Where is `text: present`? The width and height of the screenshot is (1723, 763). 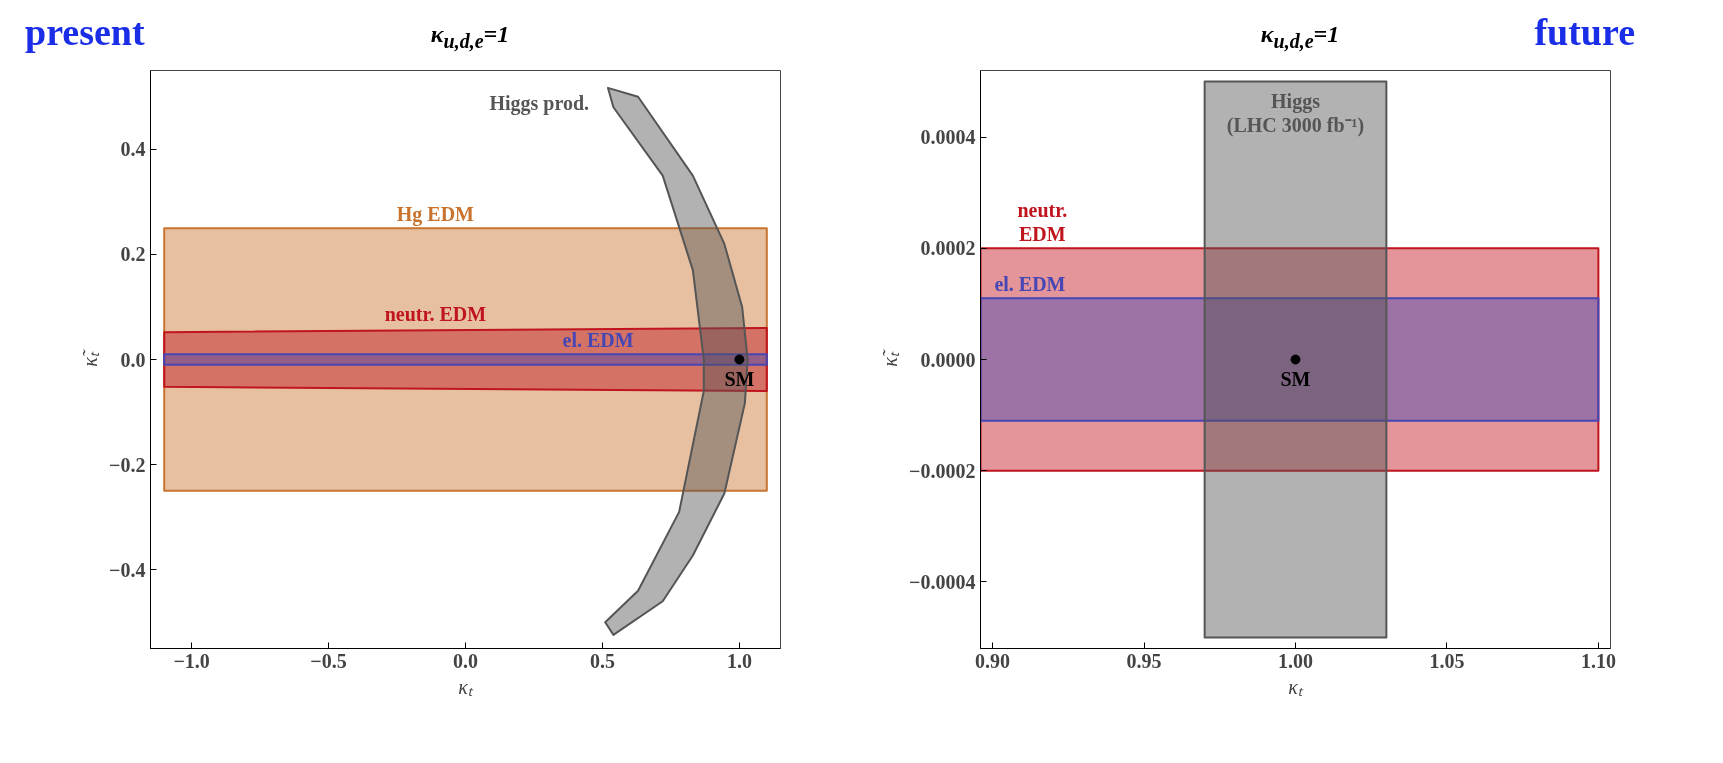 text: present is located at coordinates (85, 32).